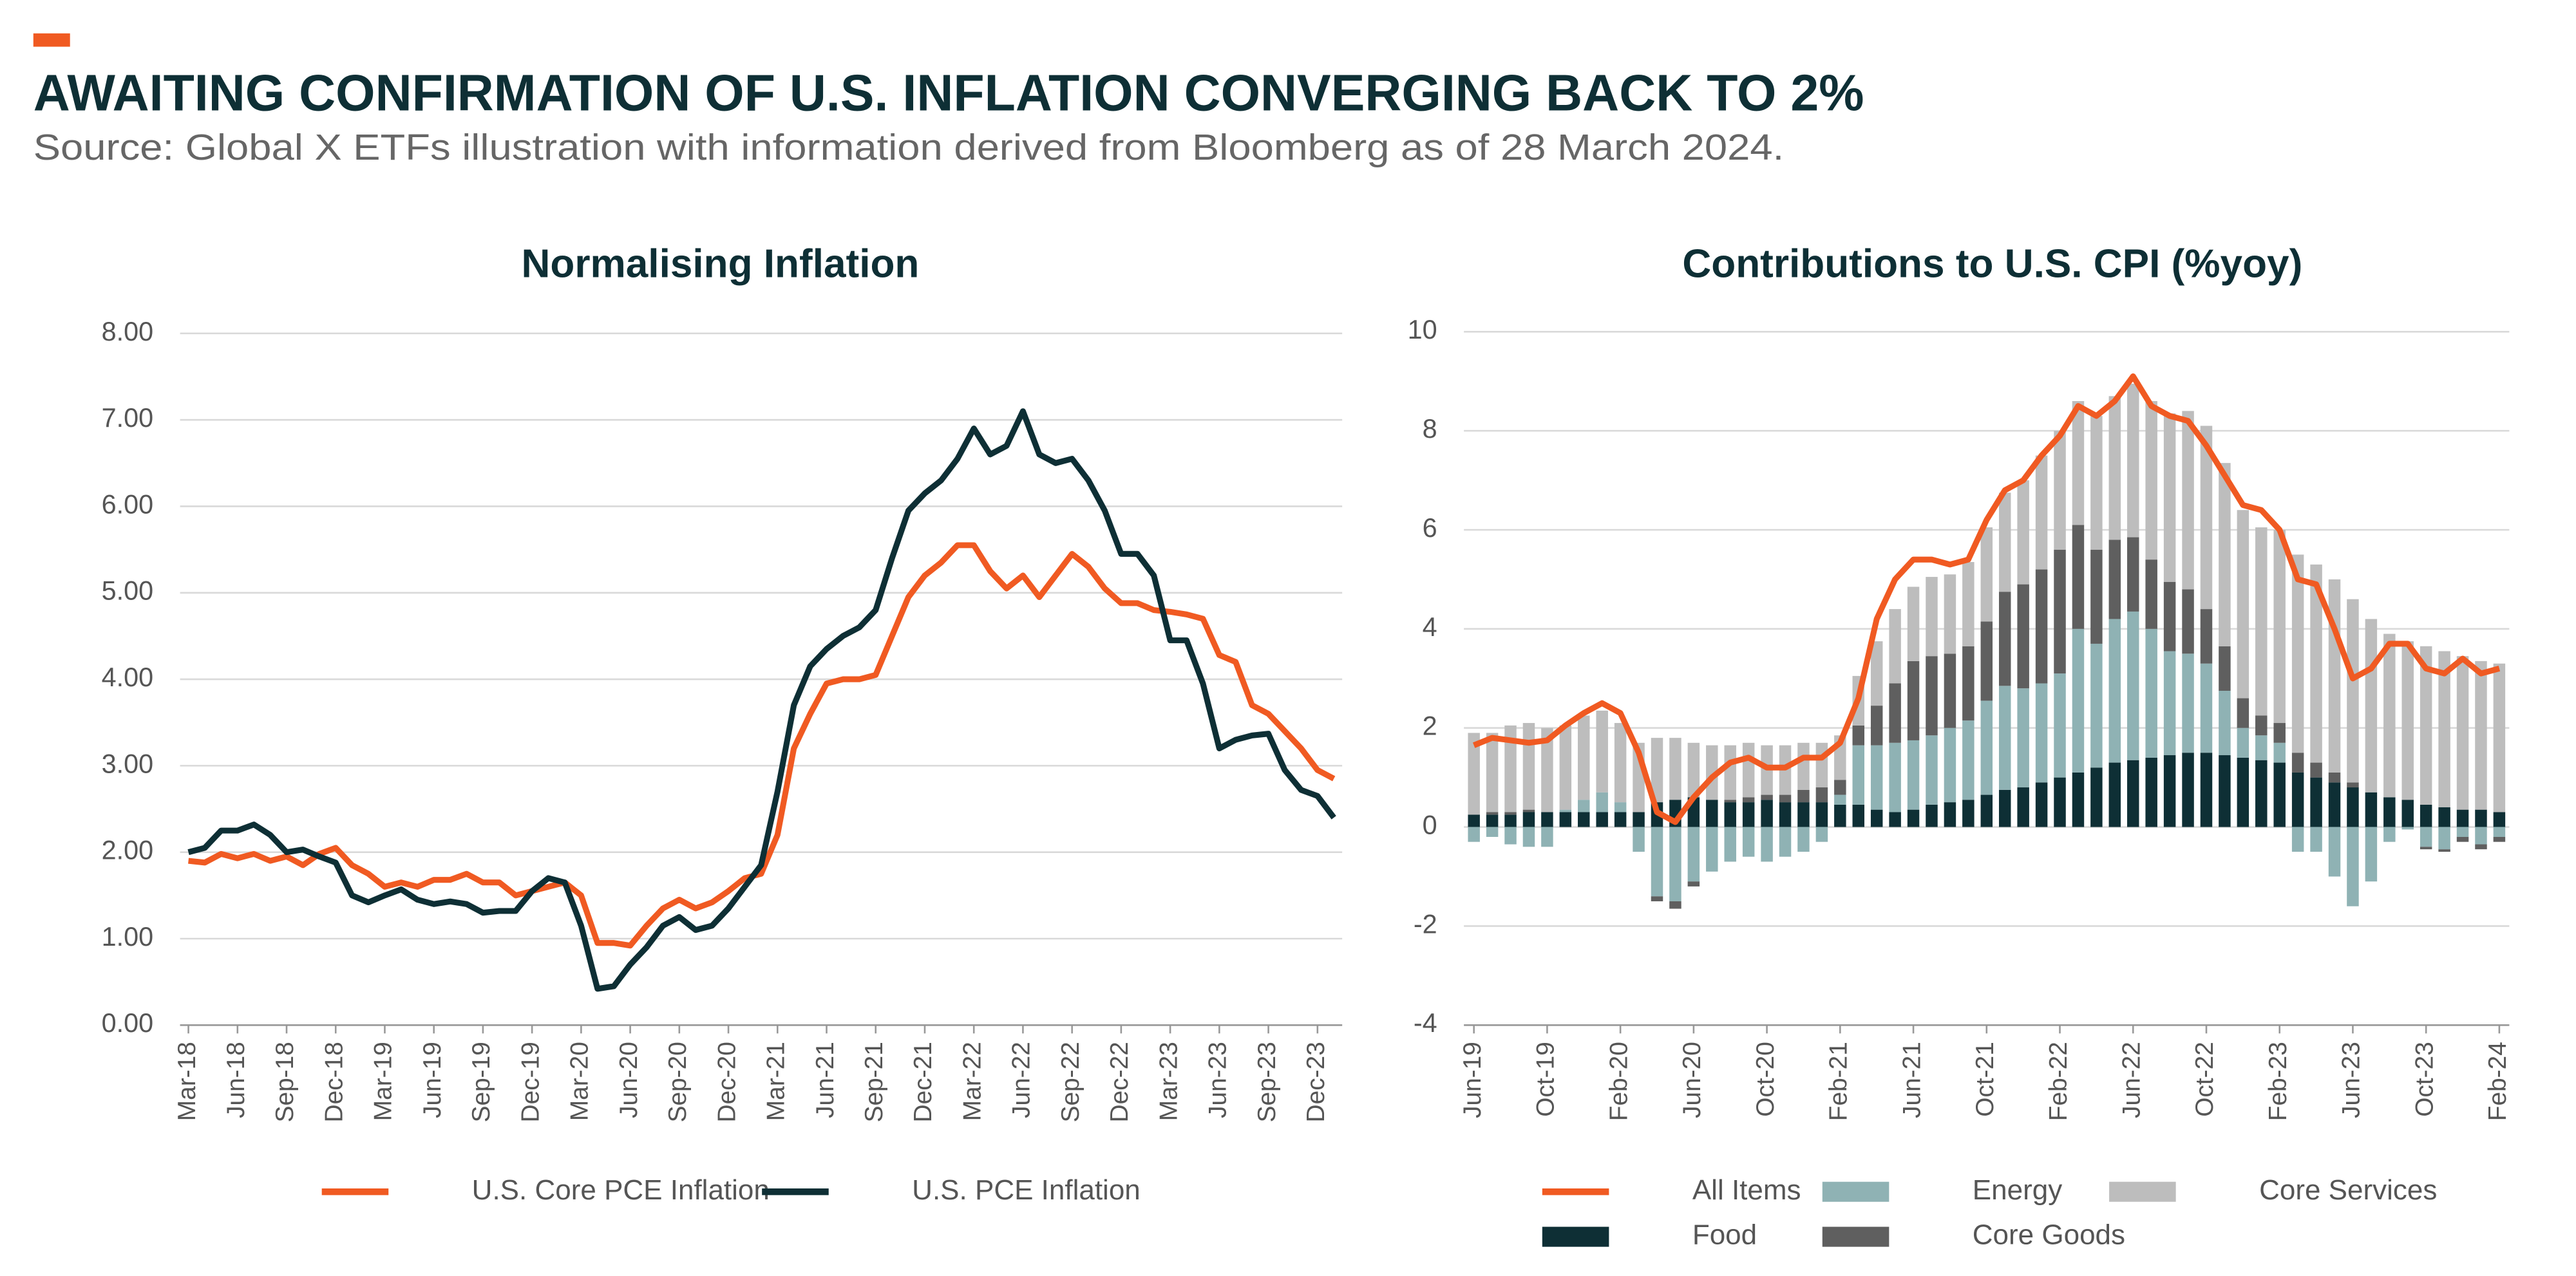 This screenshot has height=1276, width=2576. I want to click on x-tick-label: Oct-21, so click(1985, 1079).